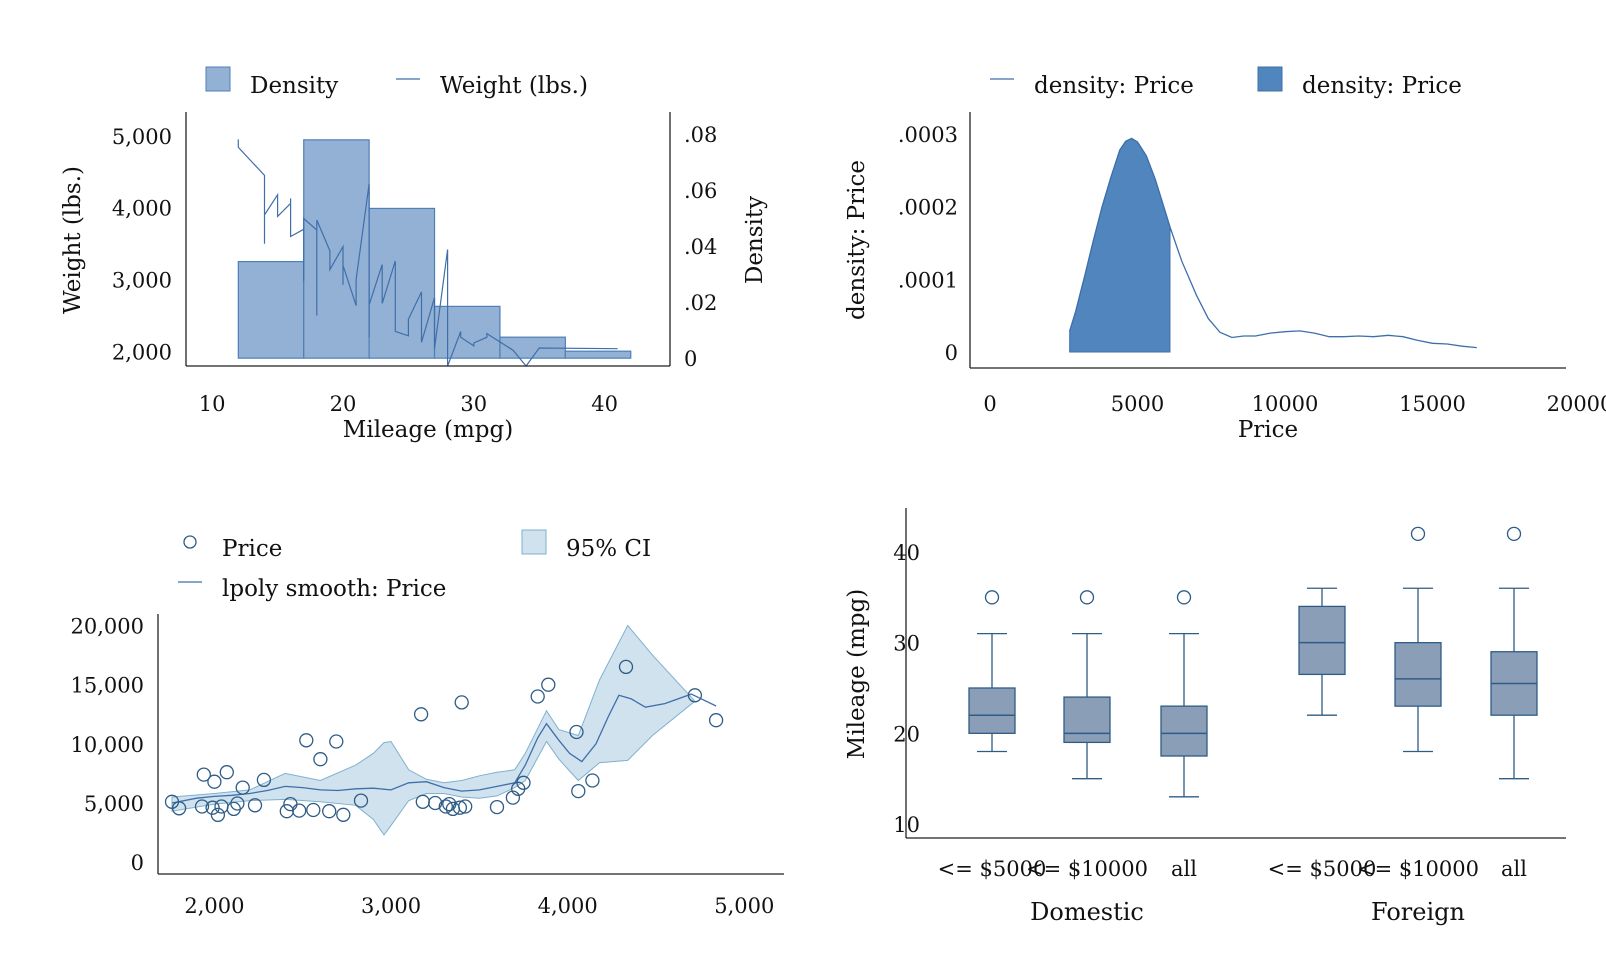  I want to click on x-tick-label: 4,000, so click(568, 906).